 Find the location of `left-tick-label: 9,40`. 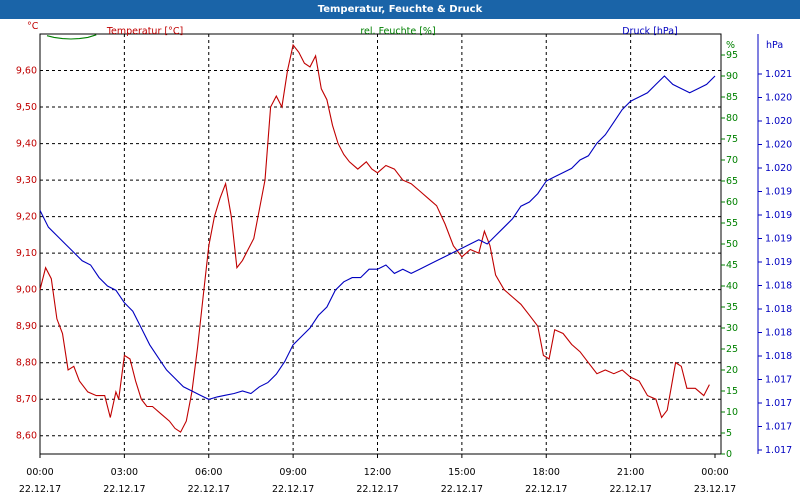

left-tick-label: 9,40 is located at coordinates (26, 144).